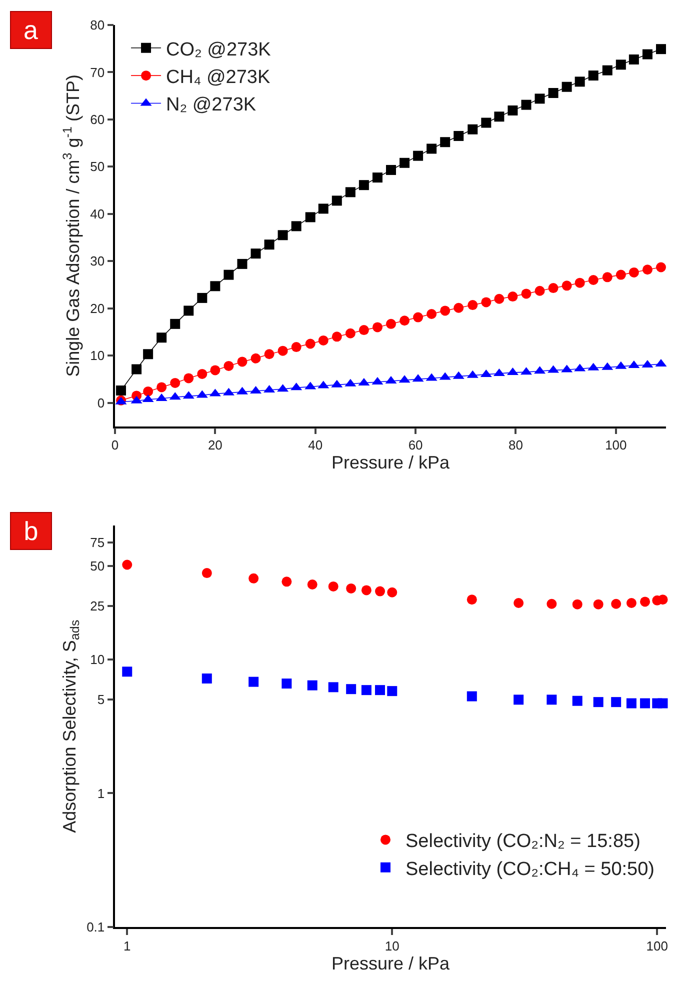 This screenshot has height=982, width=686. I want to click on x-tick-label: 20, so click(215, 445).